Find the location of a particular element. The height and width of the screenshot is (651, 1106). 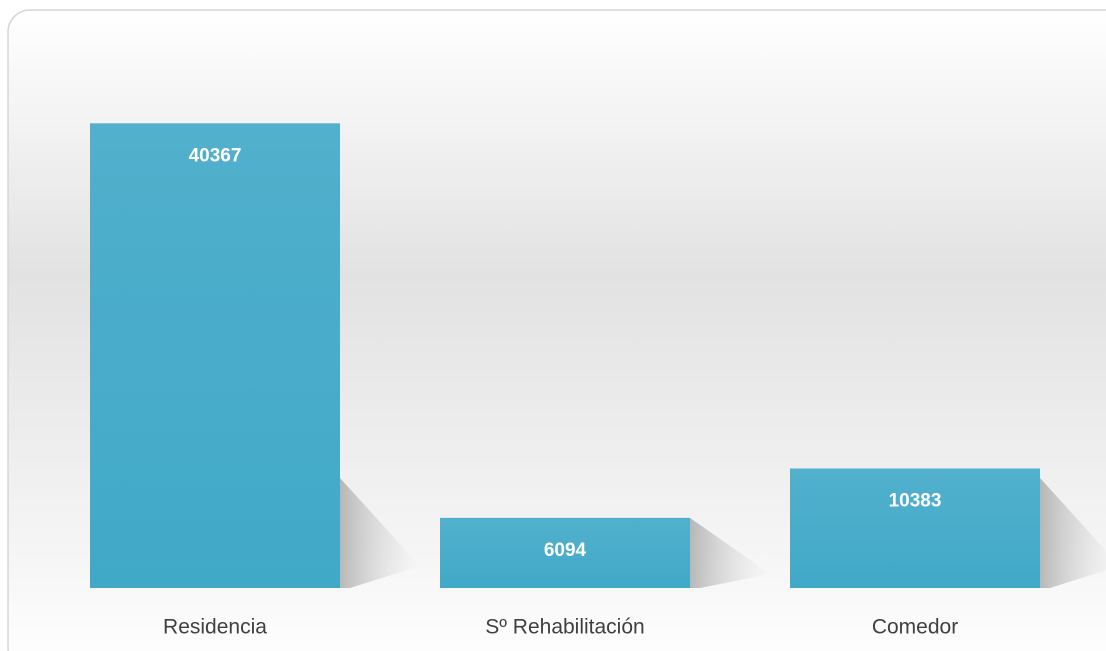

x-tick-label: Sº Rehabilitación is located at coordinates (564, 627).